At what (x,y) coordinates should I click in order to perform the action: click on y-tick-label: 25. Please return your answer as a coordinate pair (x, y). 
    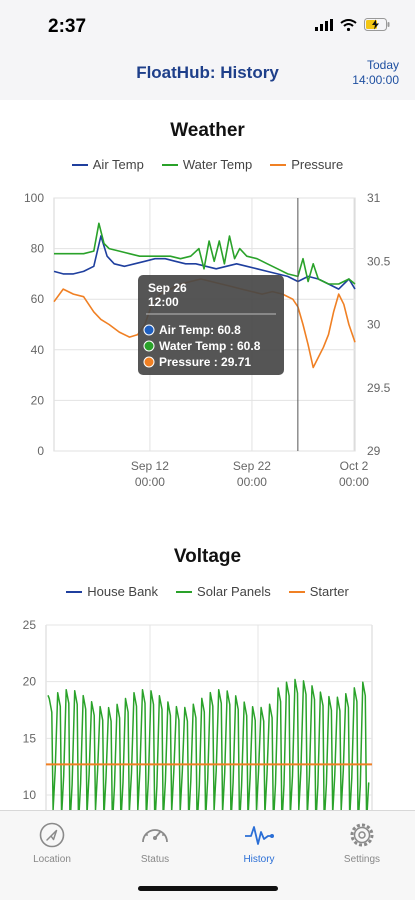
    Looking at the image, I should click on (30, 625).